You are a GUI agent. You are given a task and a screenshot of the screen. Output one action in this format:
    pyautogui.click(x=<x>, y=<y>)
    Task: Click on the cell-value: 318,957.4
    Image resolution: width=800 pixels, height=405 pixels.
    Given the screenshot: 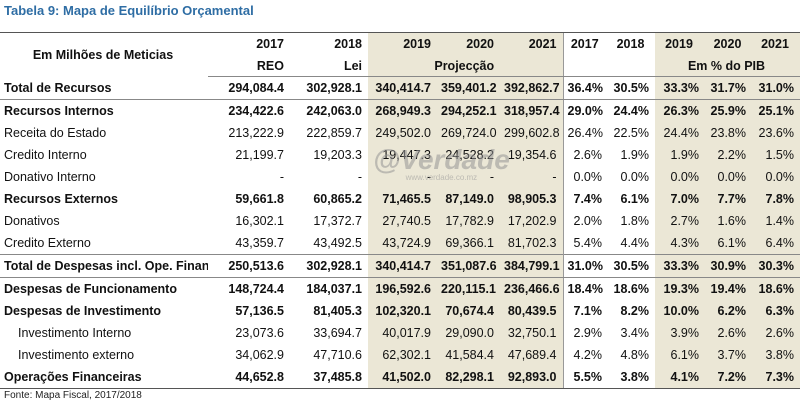 What is the action you would take?
    pyautogui.click(x=531, y=110)
    